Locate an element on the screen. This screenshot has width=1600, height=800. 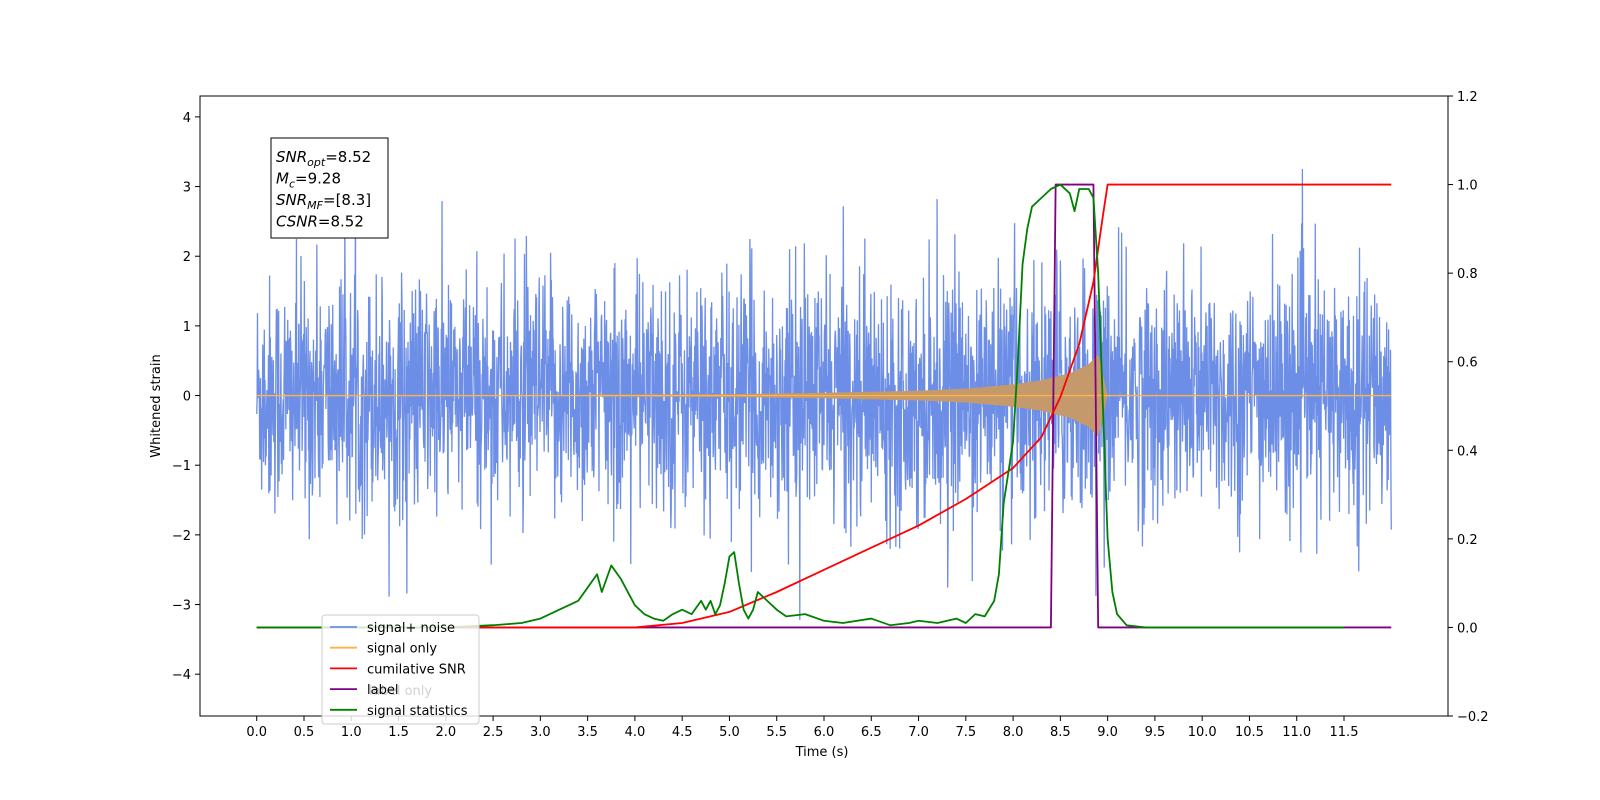
x-tick-label: 6.5 is located at coordinates (871, 732).